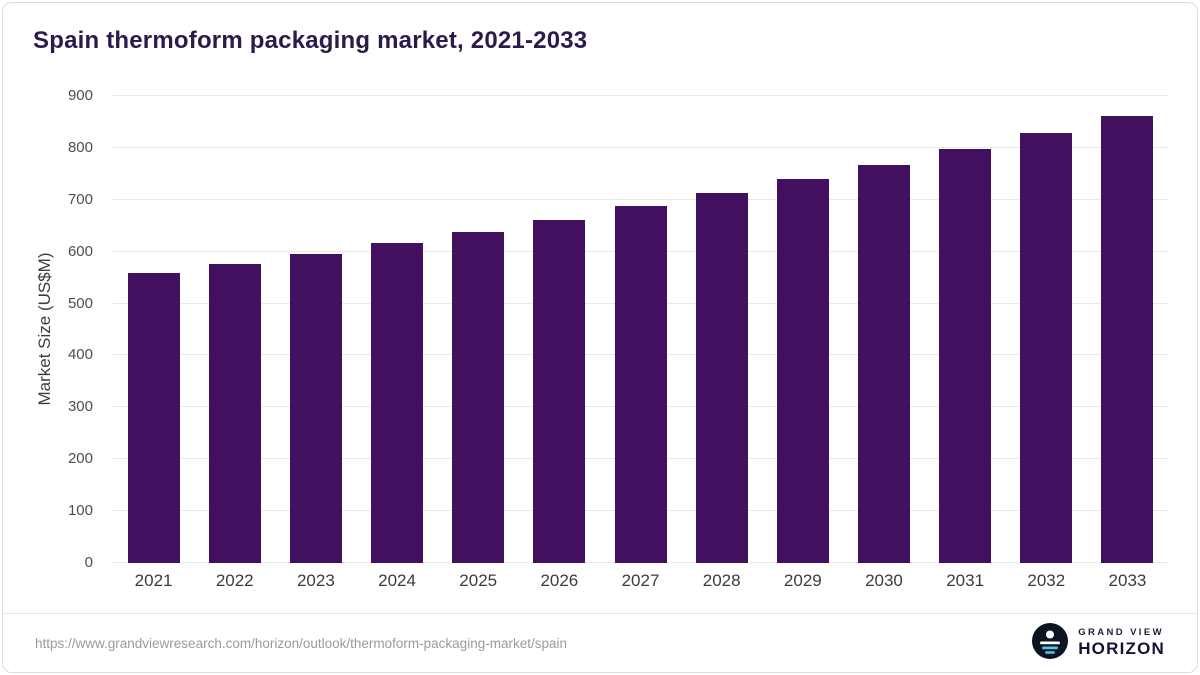  What do you see at coordinates (315, 408) in the screenshot?
I see `bar-2023` at bounding box center [315, 408].